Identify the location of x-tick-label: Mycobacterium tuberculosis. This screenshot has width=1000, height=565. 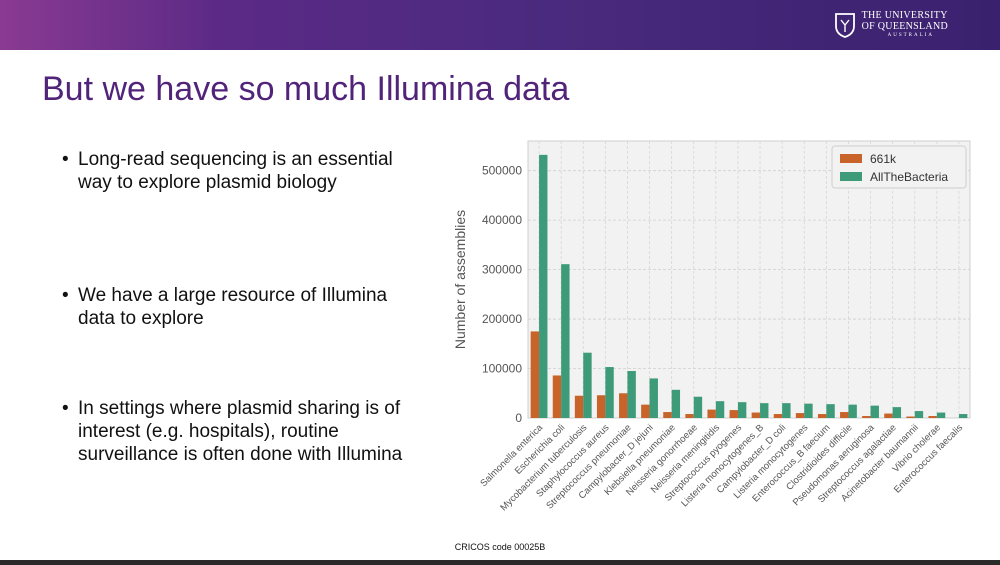
(543, 467).